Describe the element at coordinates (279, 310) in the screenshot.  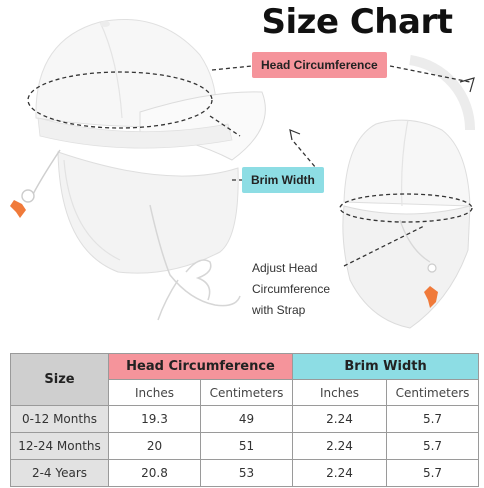
I see `adjust-note-line: with Strap` at that location.